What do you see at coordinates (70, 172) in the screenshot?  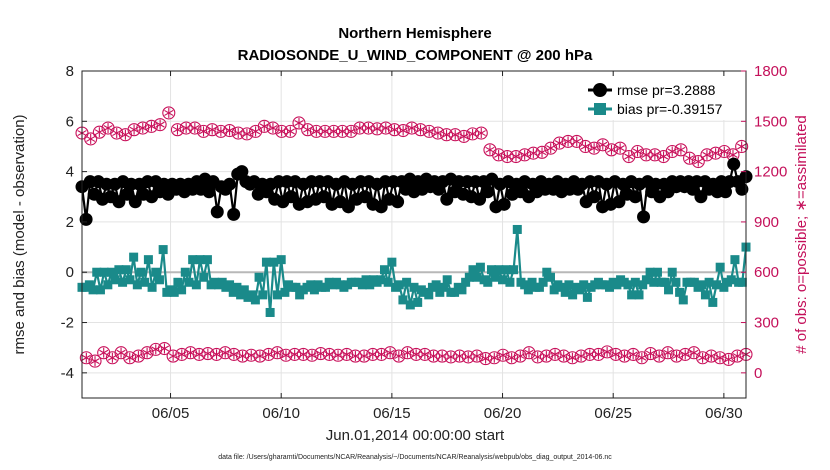 I see `y-left-tick-label-4: 4` at bounding box center [70, 172].